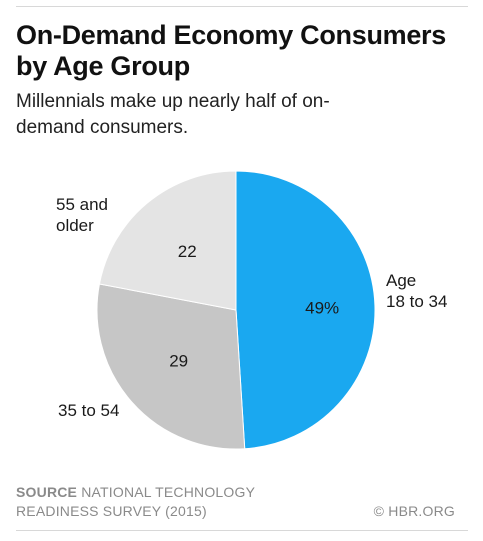 The width and height of the screenshot is (483, 541). Describe the element at coordinates (231, 50) in the screenshot. I see `chart-title: On-Demand Economy Consumers by Age Group` at that location.